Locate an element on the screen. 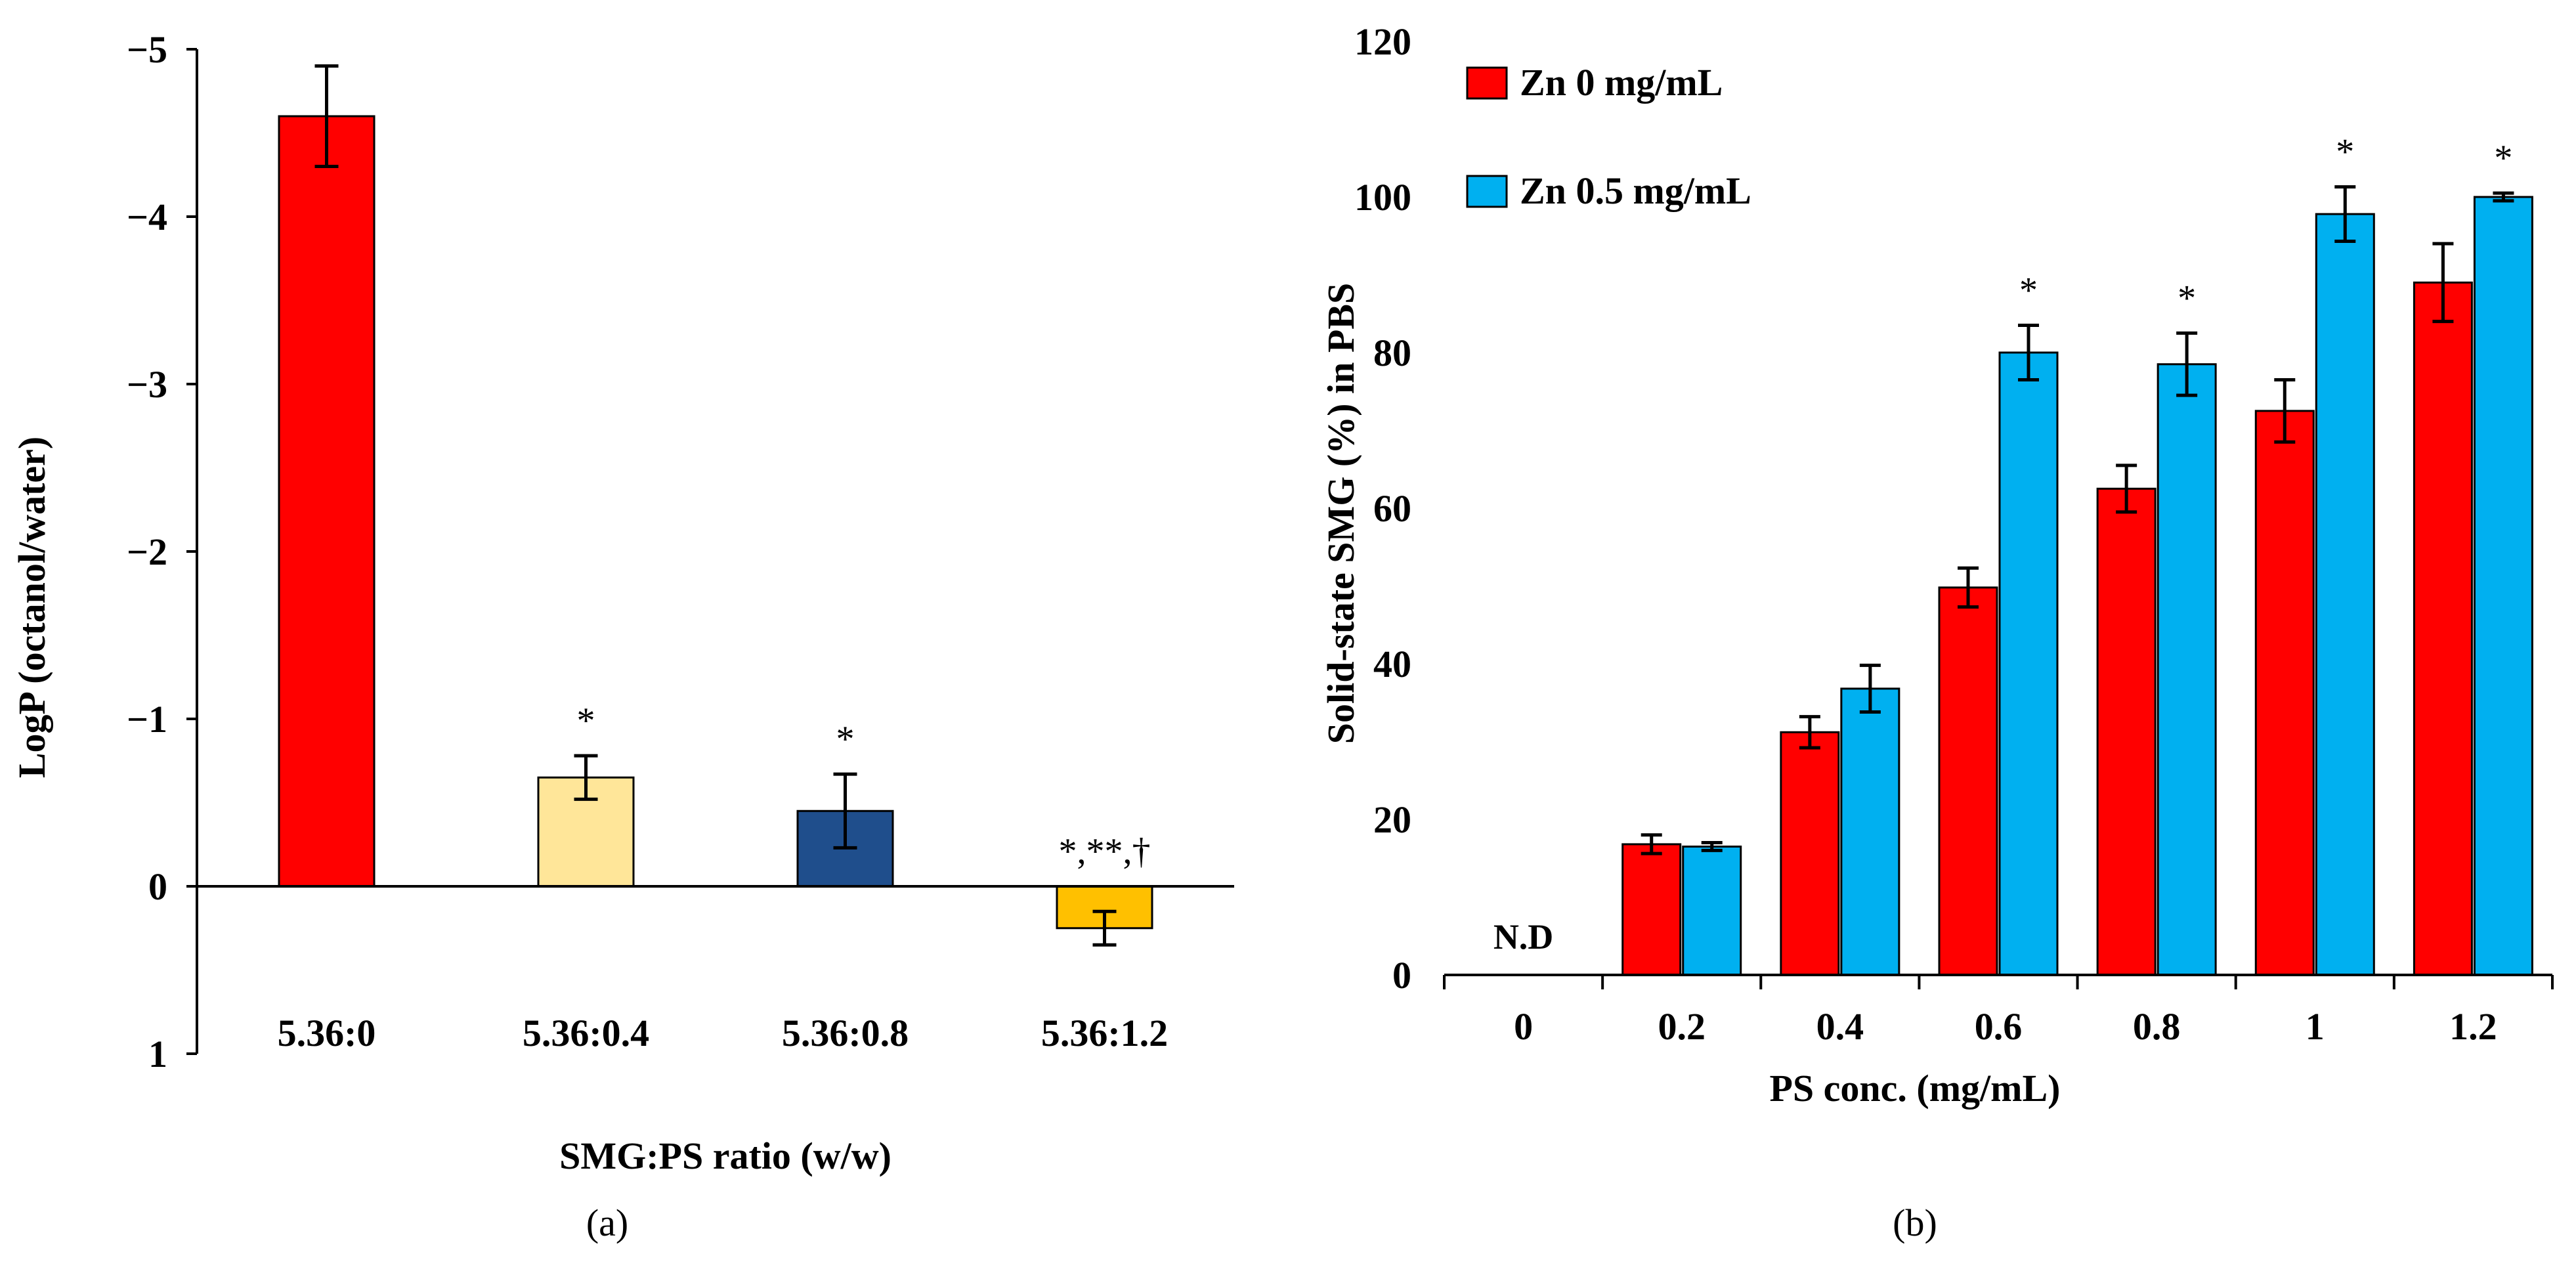 The width and height of the screenshot is (2576, 1273). b-category-label: 1 is located at coordinates (2315, 1026).